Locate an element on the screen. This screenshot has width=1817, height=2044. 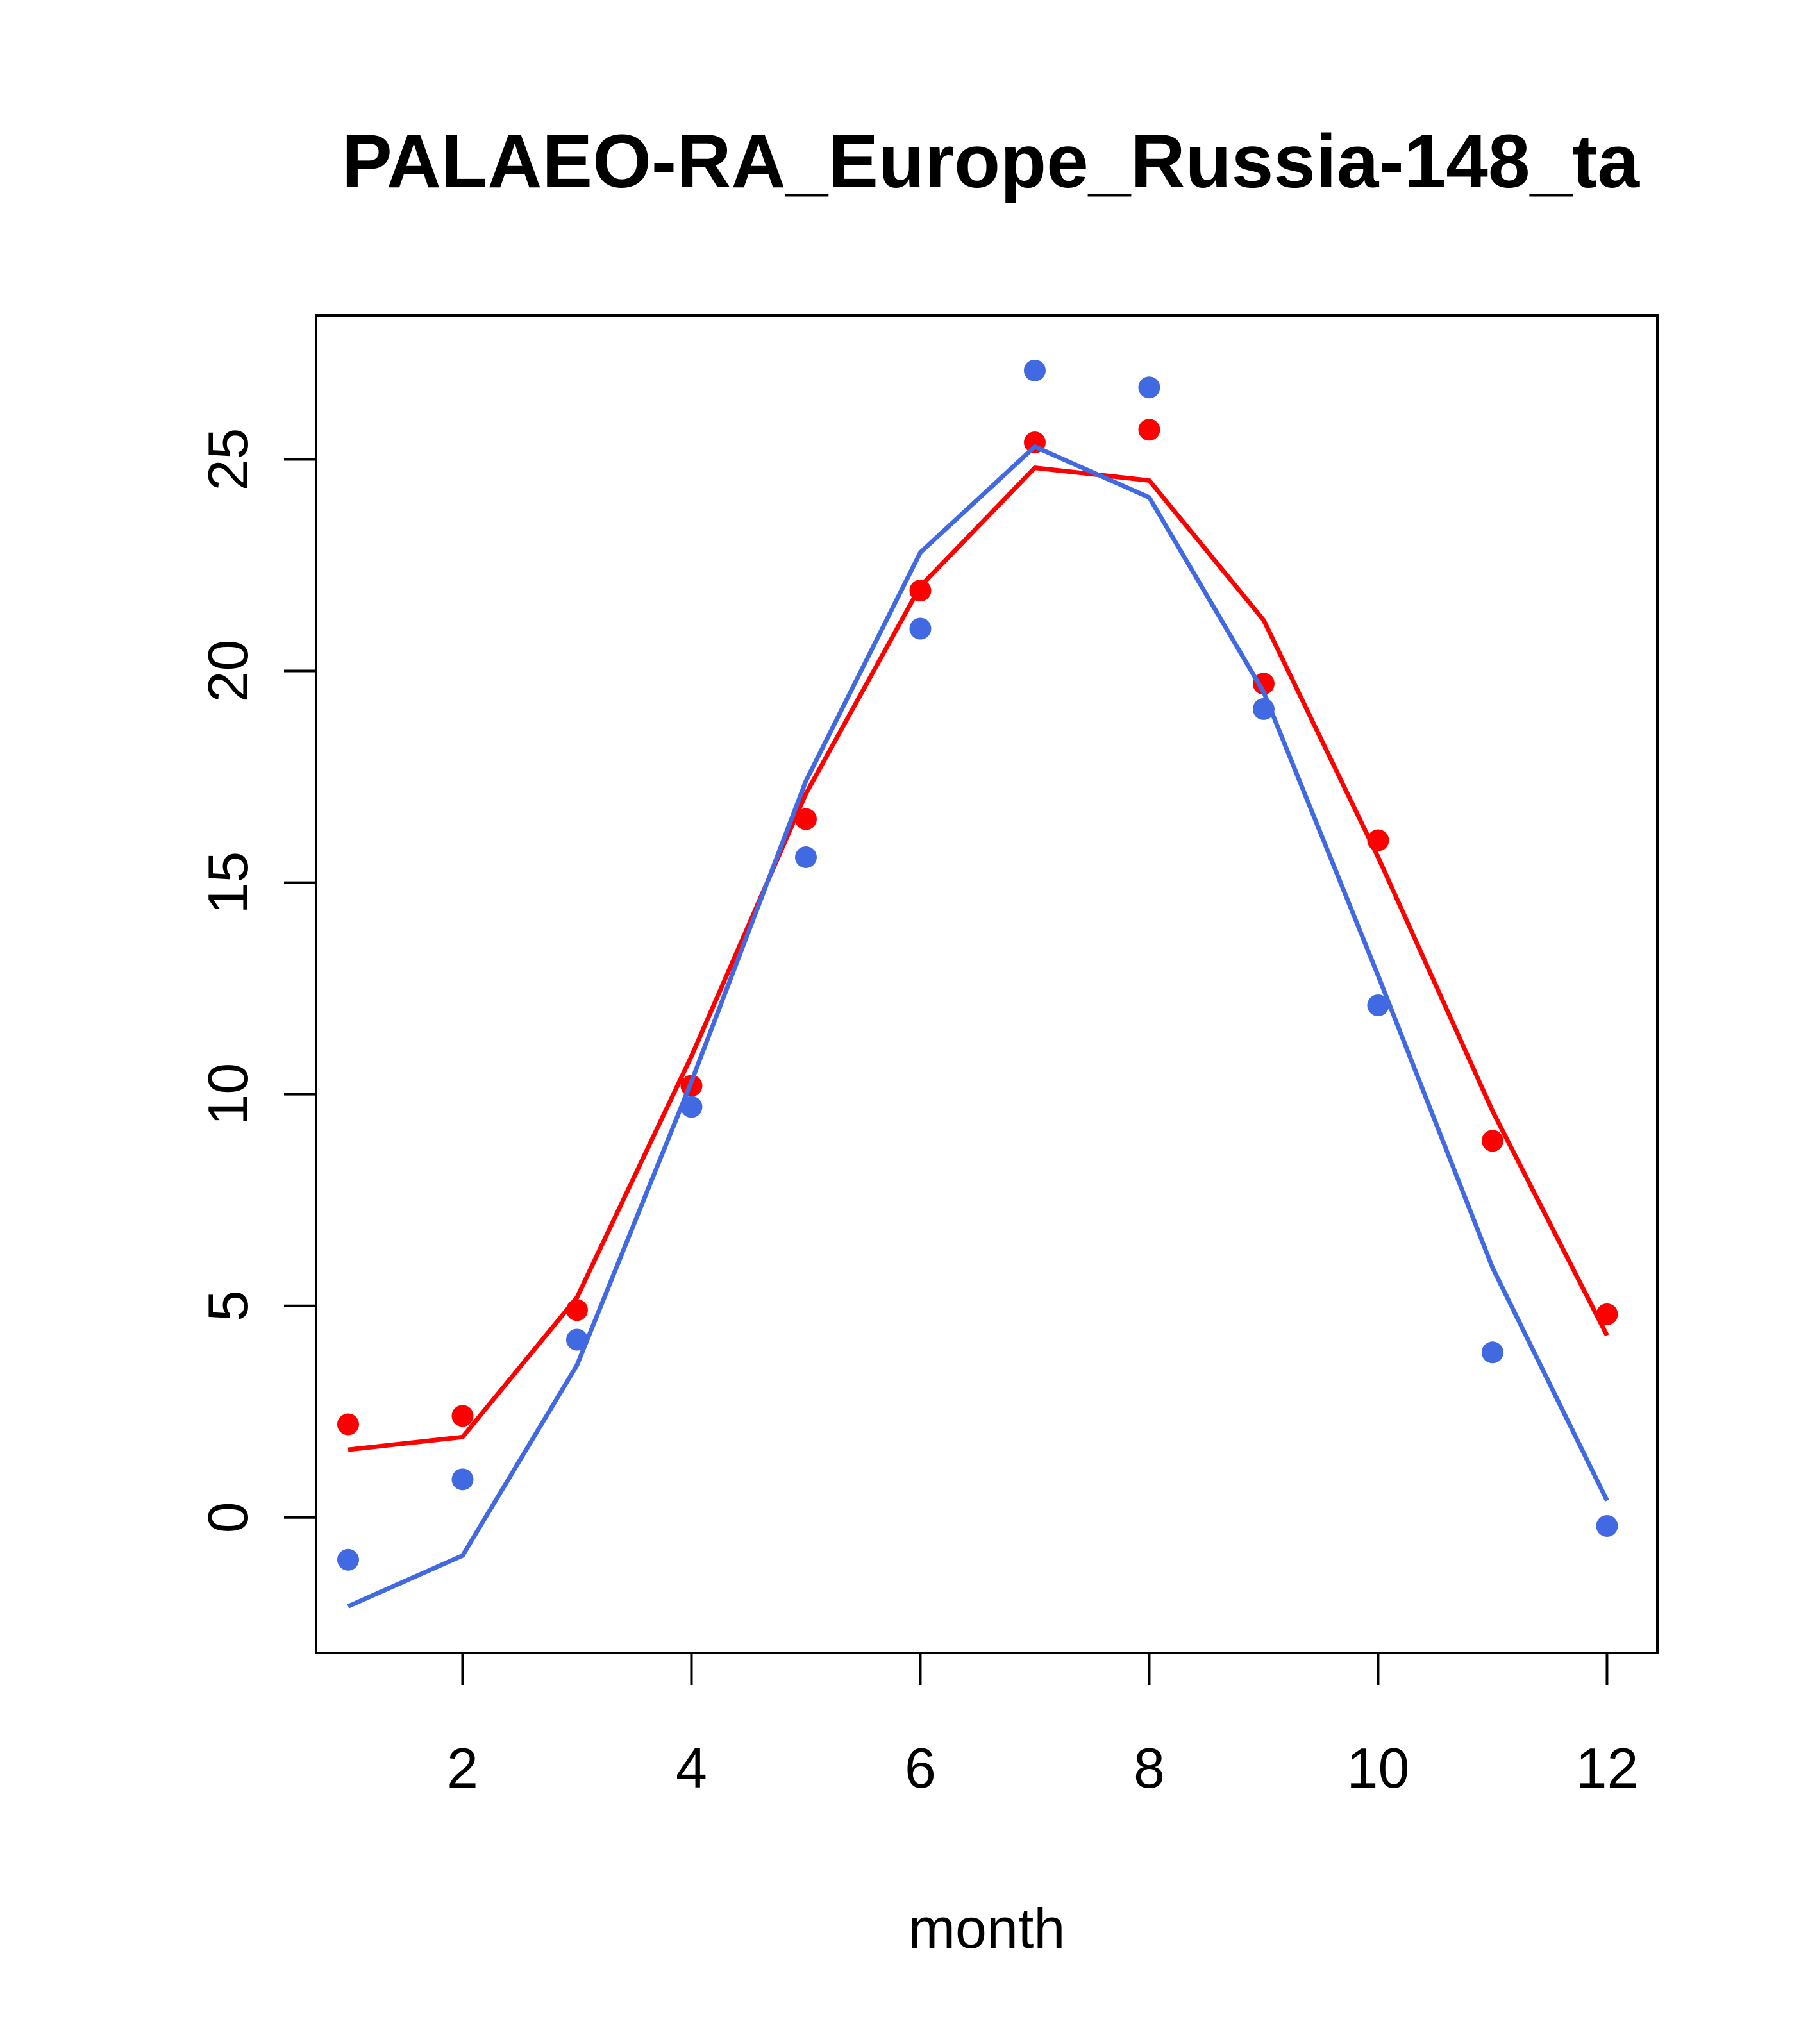
y-tick-label: 25 is located at coordinates (228, 459).